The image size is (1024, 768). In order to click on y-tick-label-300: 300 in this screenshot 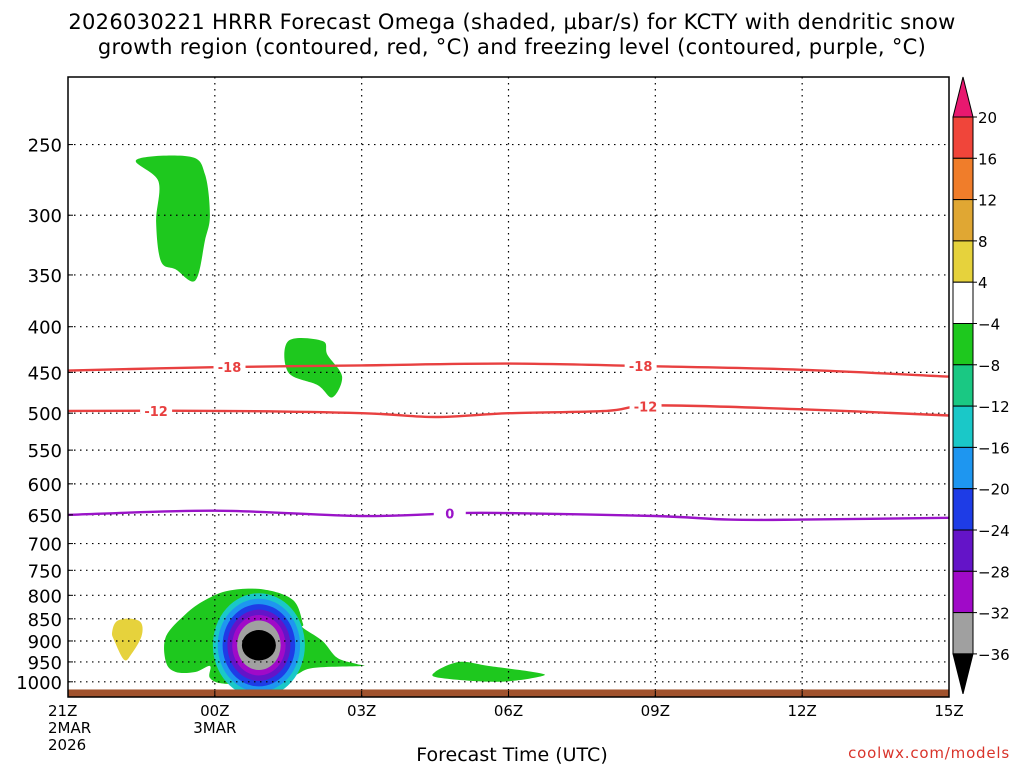, I will do `click(45, 216)`.